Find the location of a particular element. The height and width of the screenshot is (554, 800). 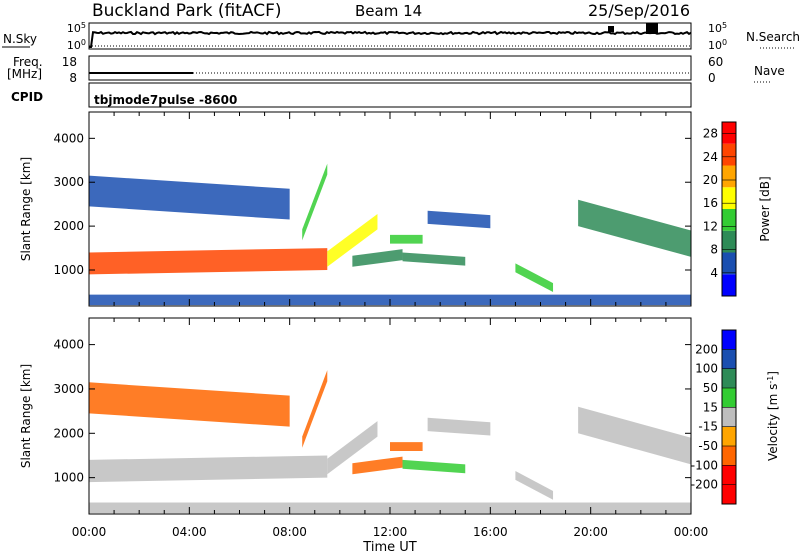

nsky-label: N.Sky is located at coordinates (20, 39).